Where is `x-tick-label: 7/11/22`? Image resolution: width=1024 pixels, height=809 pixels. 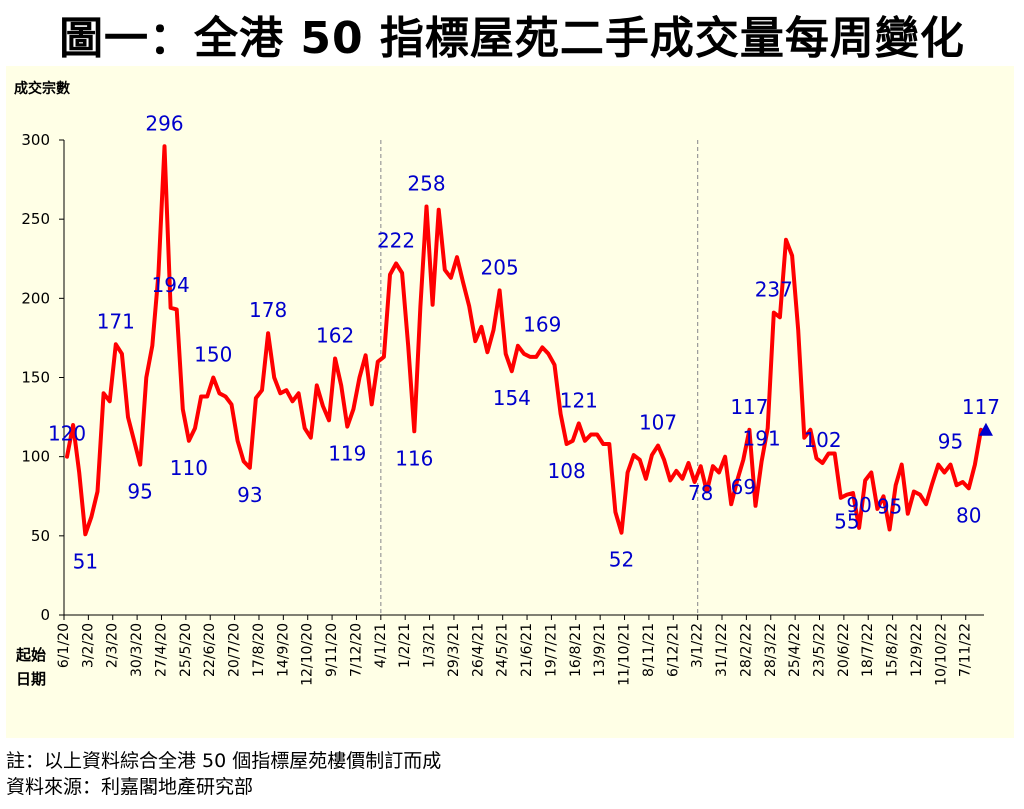 x-tick-label: 7/11/22 is located at coordinates (966, 650).